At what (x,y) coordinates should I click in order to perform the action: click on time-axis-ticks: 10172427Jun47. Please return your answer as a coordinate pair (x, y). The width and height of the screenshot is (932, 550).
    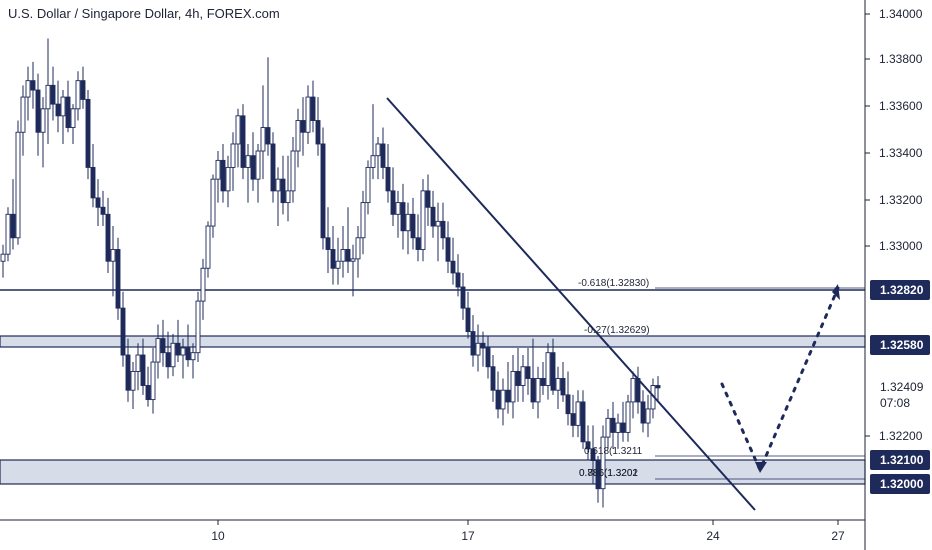
    Looking at the image, I should click on (528, 531).